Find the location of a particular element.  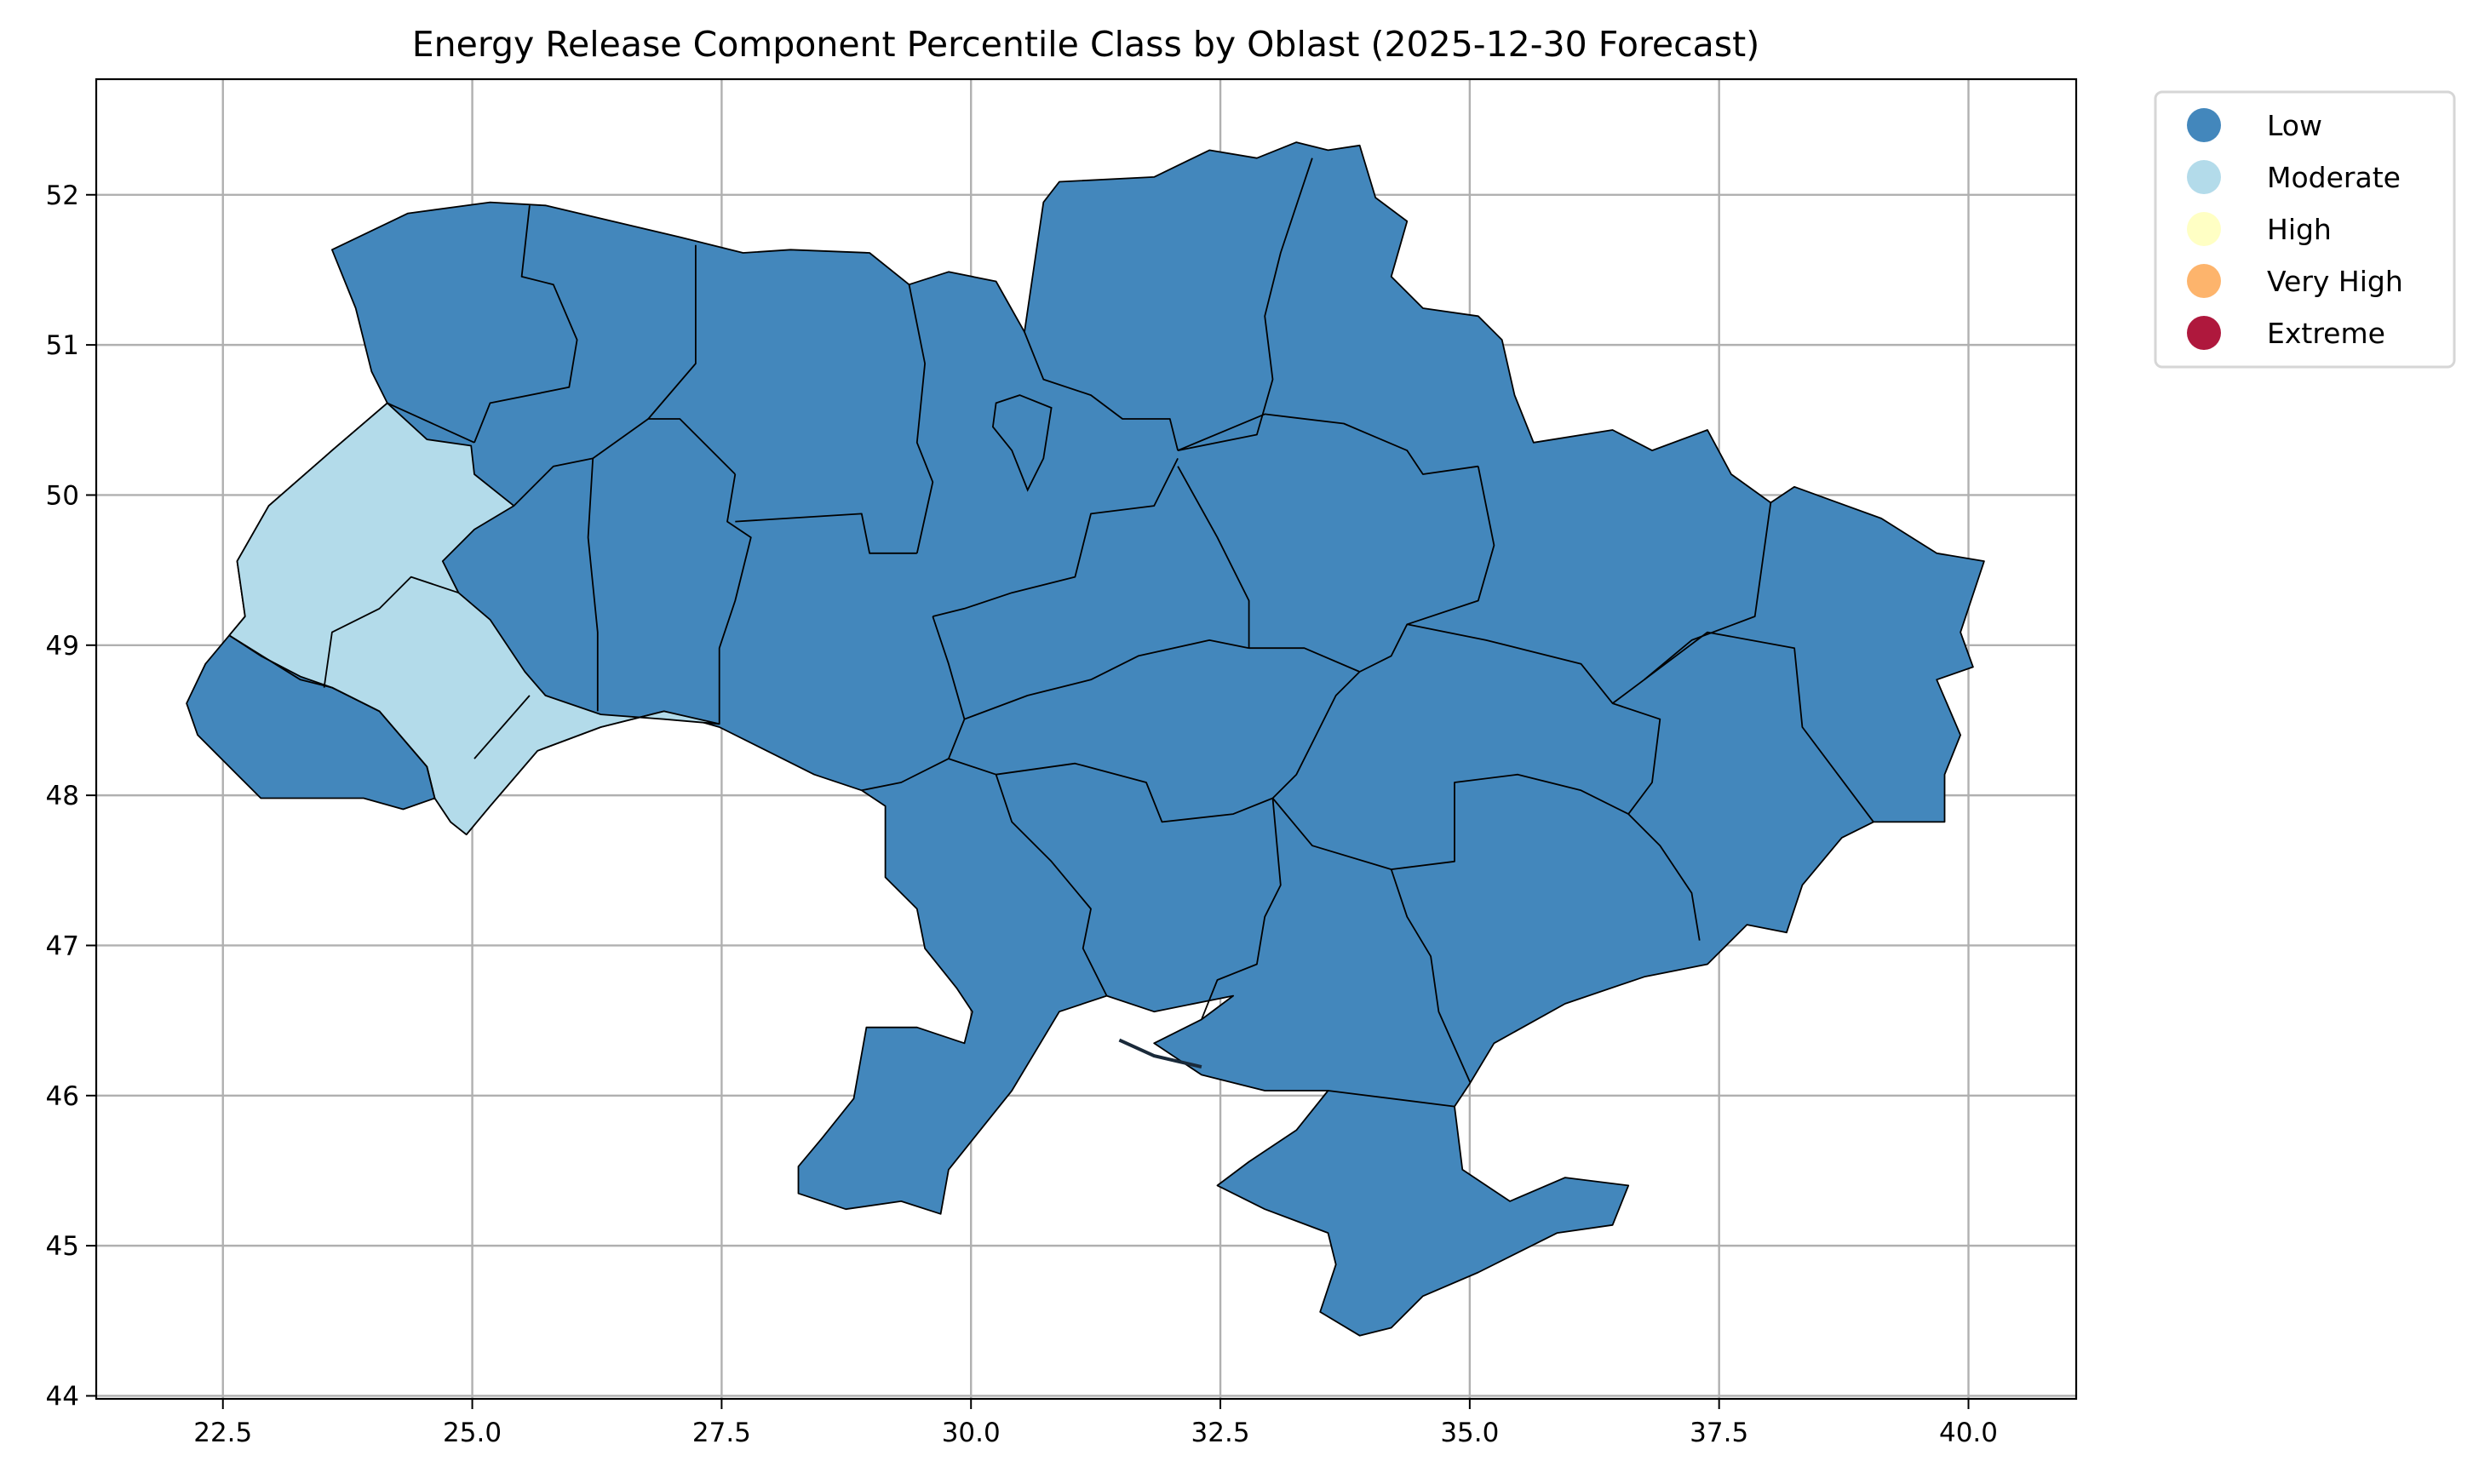

y-tick-label: 50 is located at coordinates (62, 495).